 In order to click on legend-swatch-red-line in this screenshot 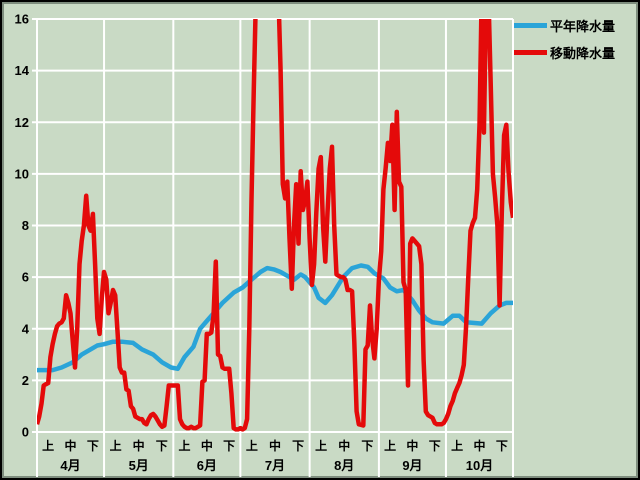, I will do `click(530, 52)`.